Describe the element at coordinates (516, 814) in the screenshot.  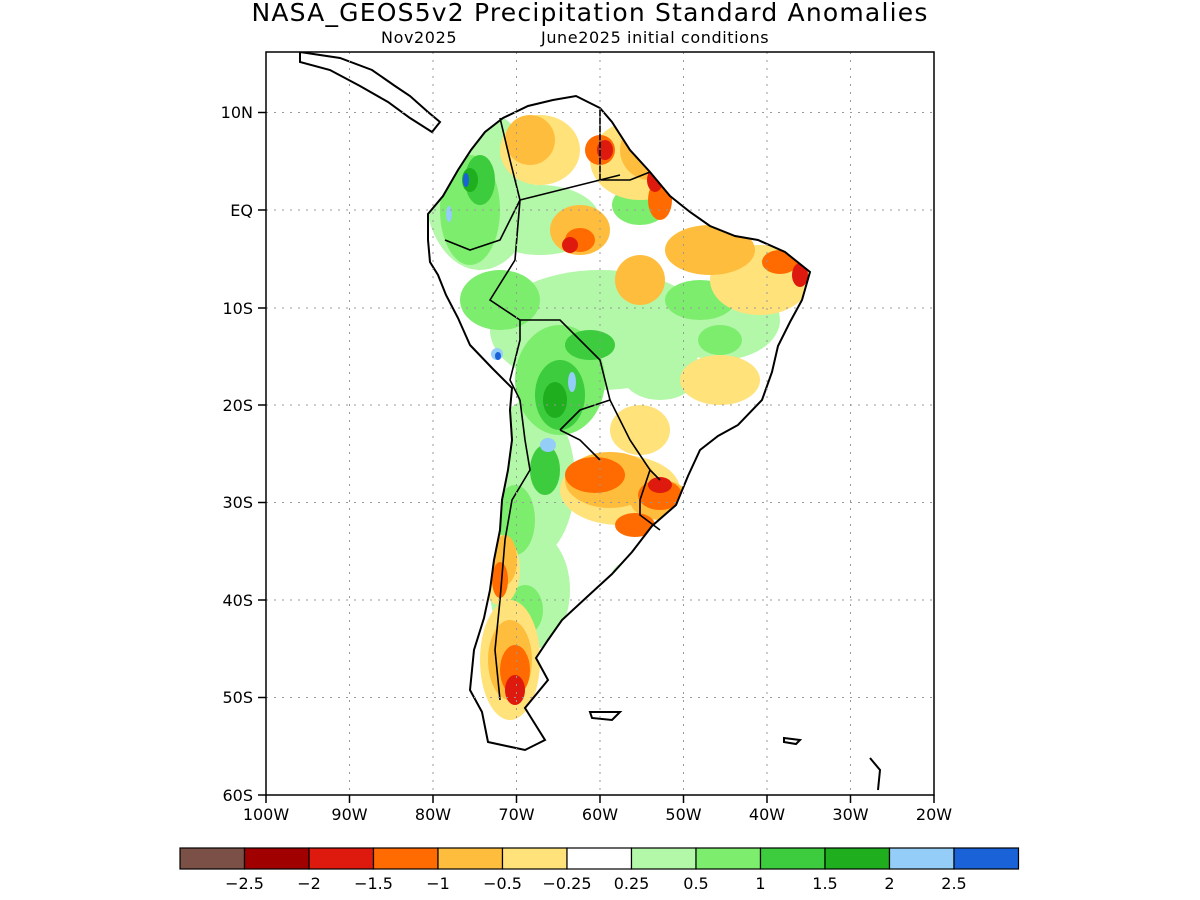
I see `lon-label: 70W` at that location.